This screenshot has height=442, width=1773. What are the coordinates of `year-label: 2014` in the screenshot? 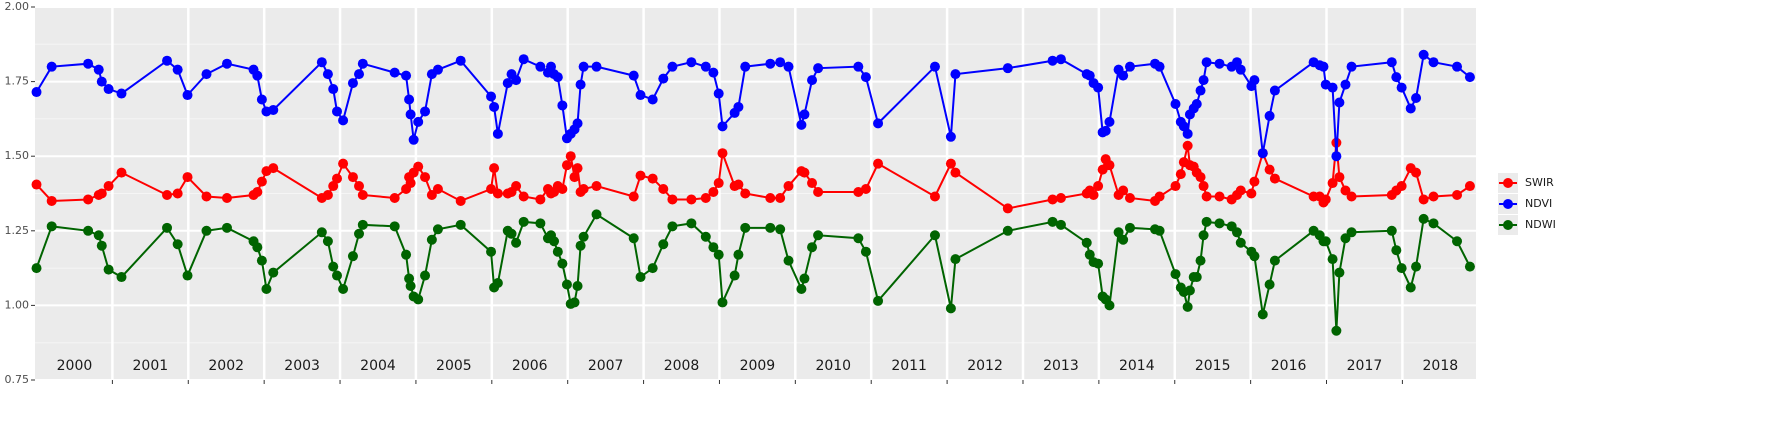 It's located at (1137, 366).